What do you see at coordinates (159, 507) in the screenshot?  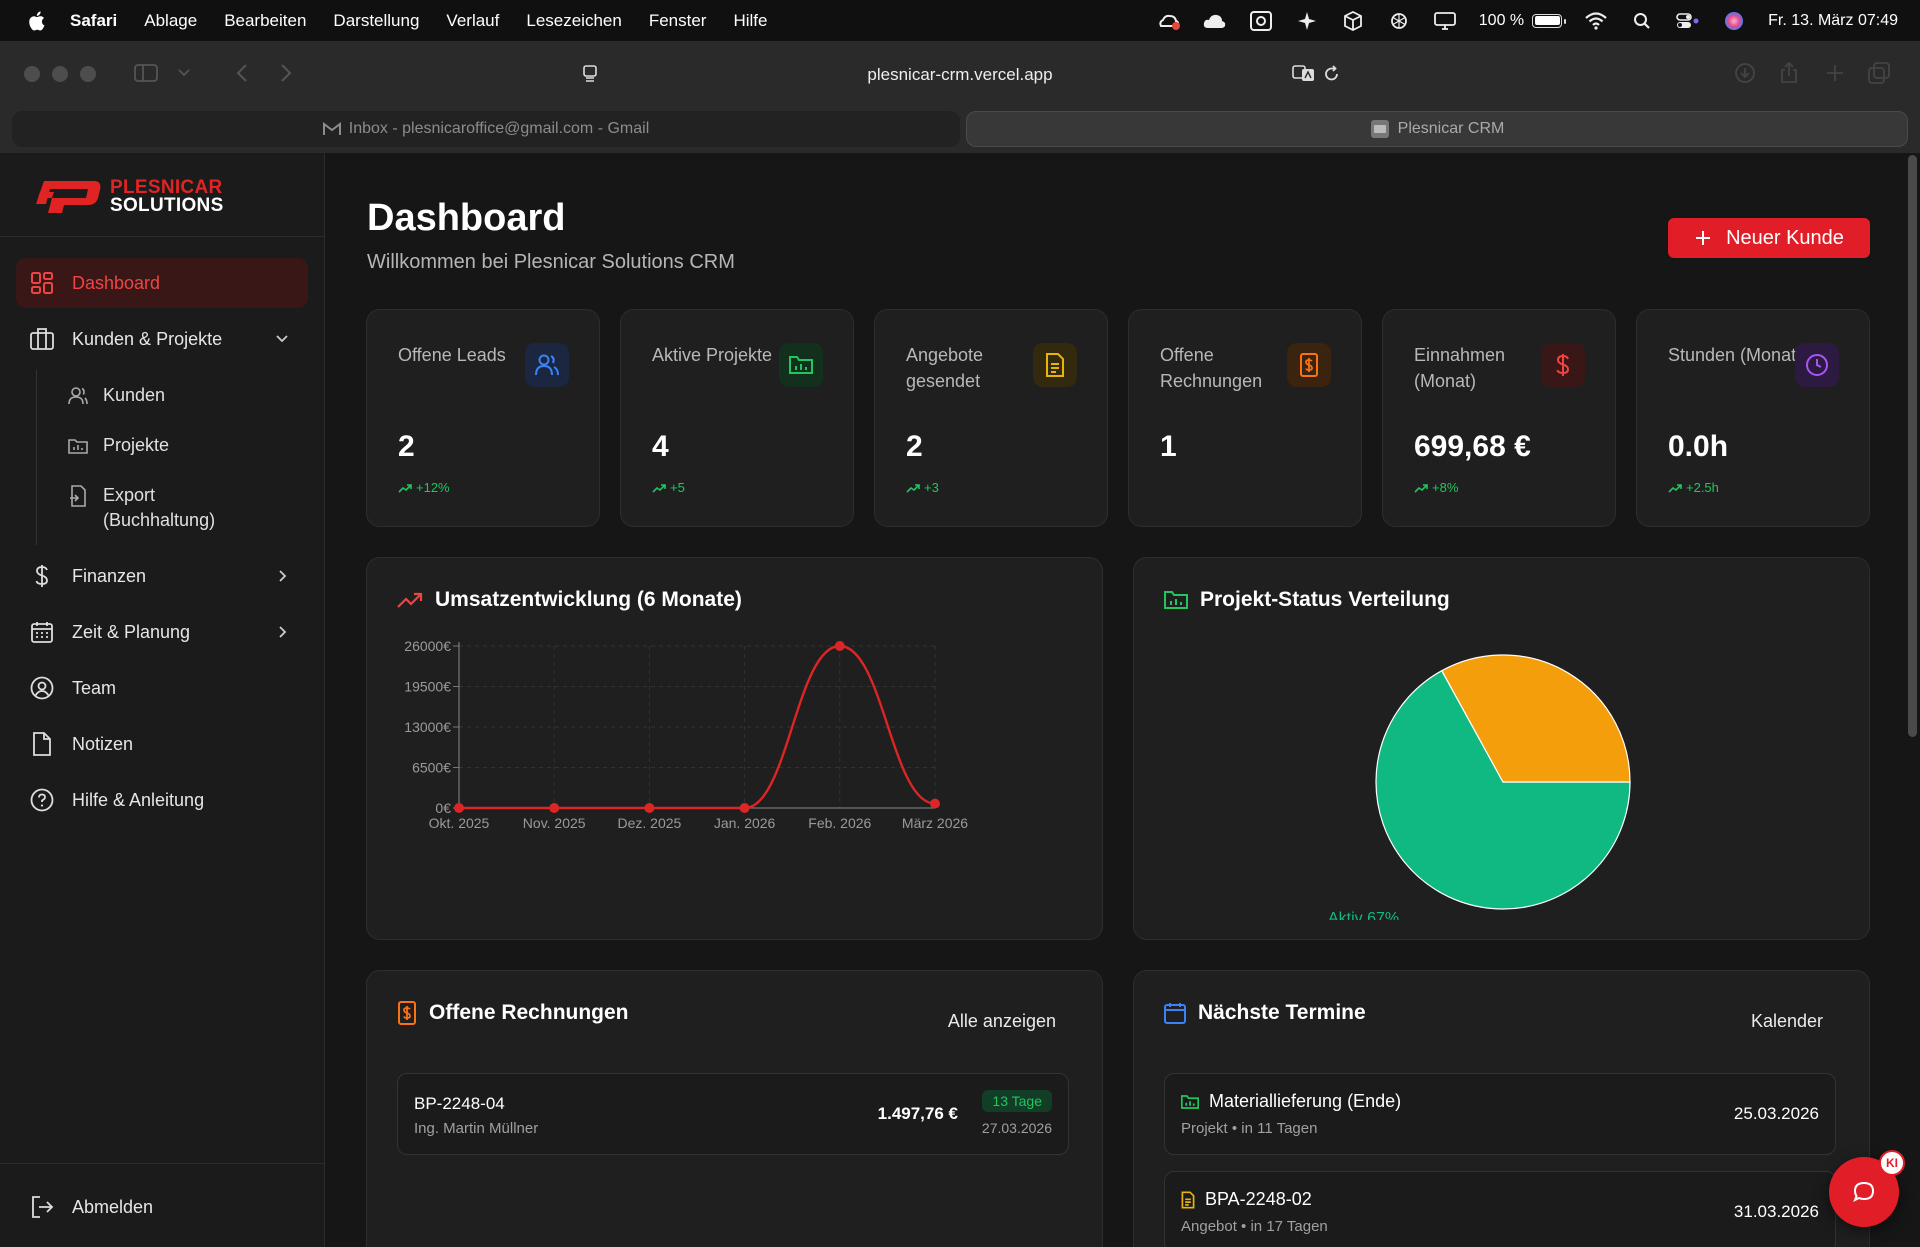 I see `sidebar-item-label: Export (Buchhaltung)` at bounding box center [159, 507].